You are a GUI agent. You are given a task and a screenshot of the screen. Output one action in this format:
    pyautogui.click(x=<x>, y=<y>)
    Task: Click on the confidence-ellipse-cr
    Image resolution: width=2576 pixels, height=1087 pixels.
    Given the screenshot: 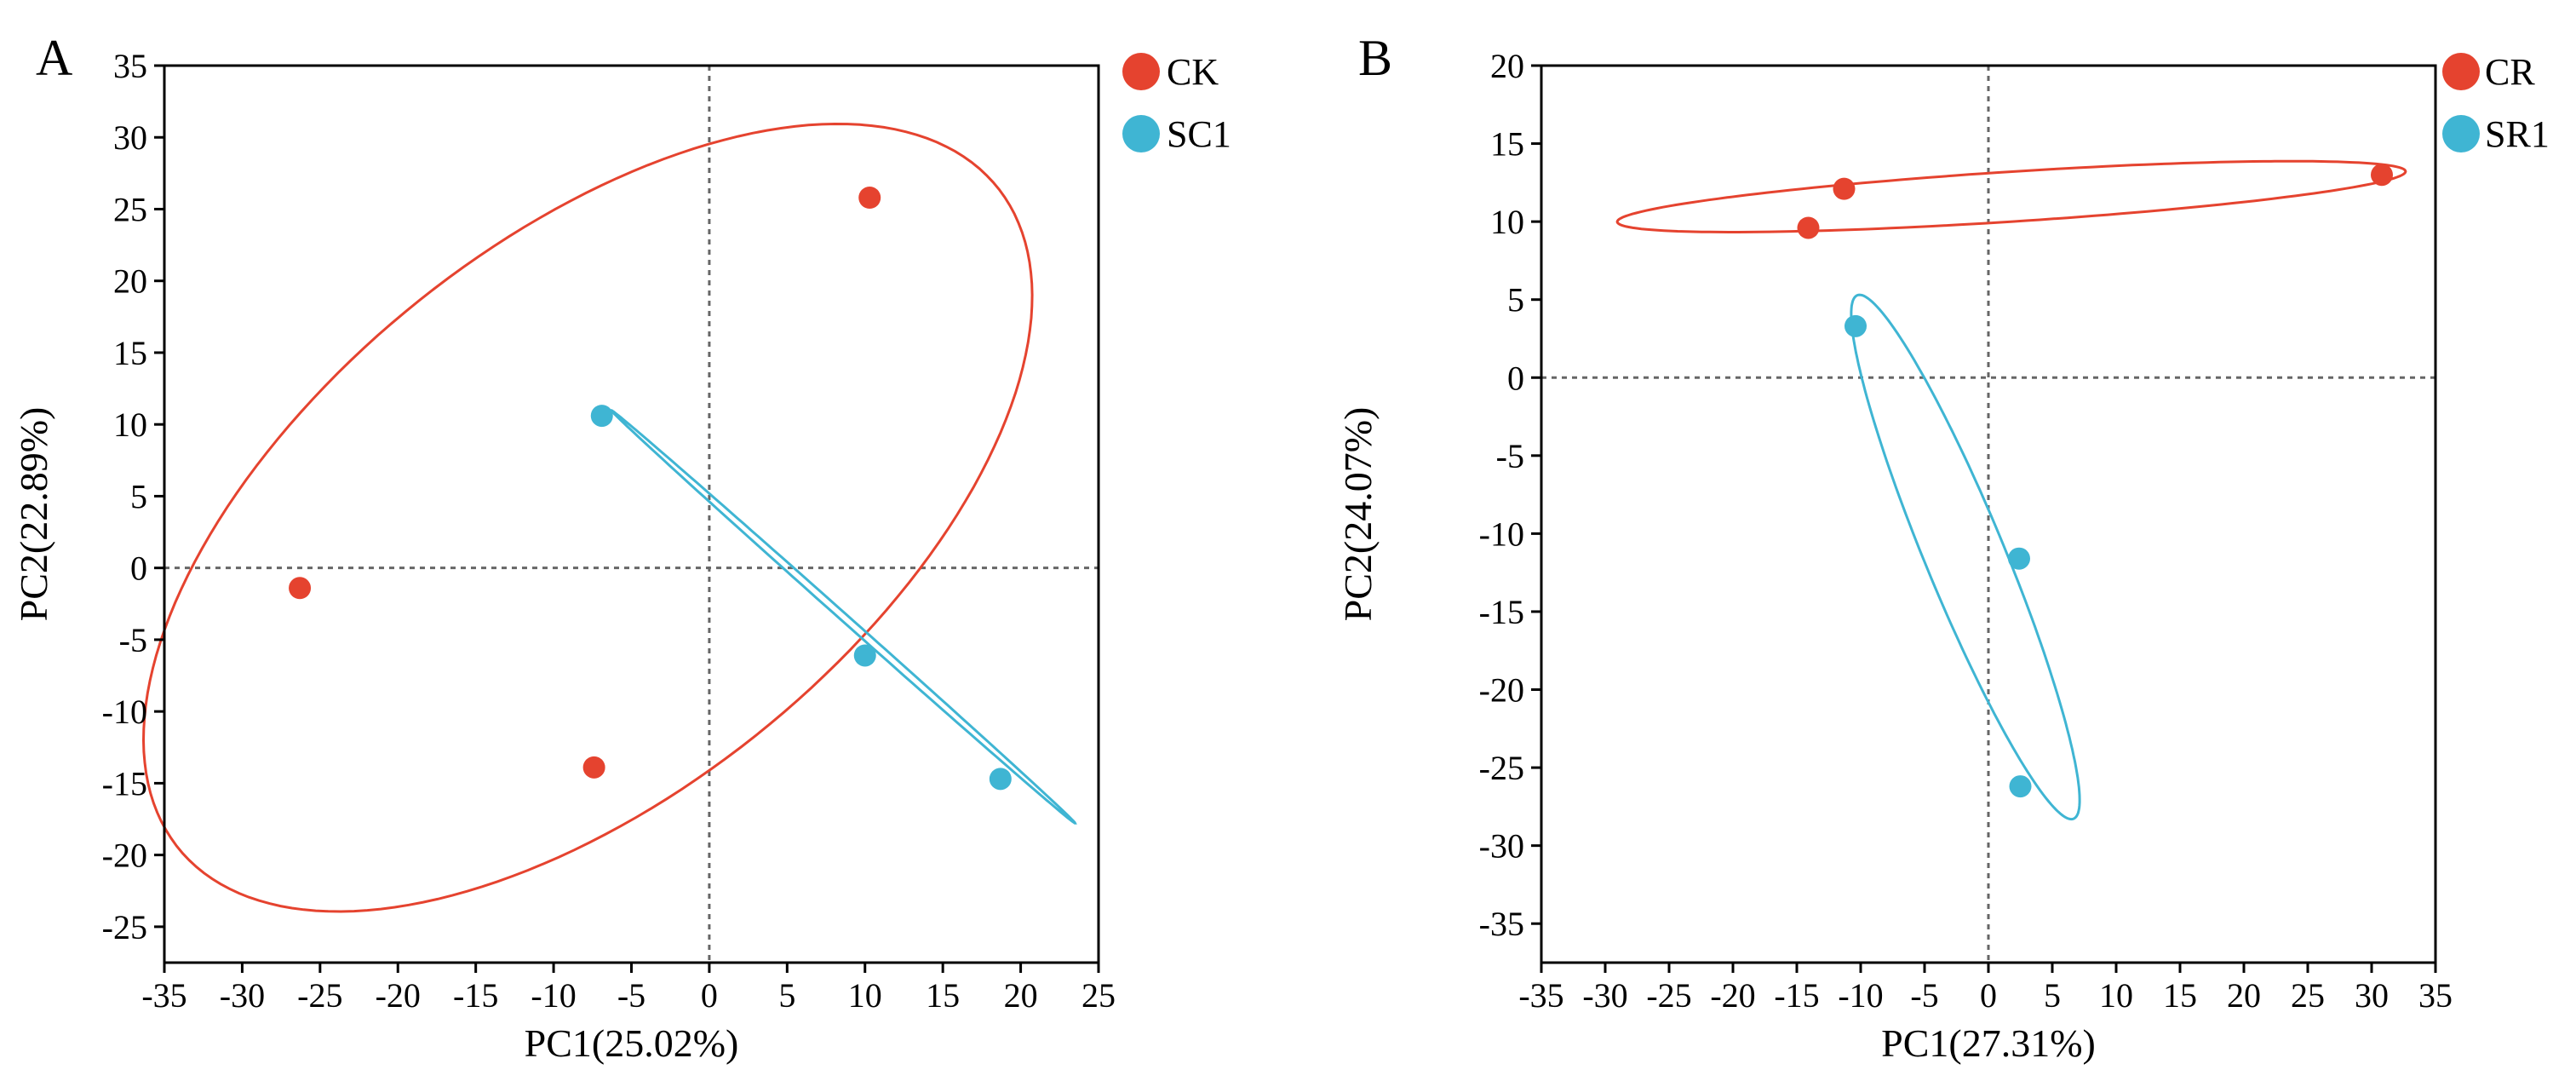 What is the action you would take?
    pyautogui.click(x=2011, y=196)
    